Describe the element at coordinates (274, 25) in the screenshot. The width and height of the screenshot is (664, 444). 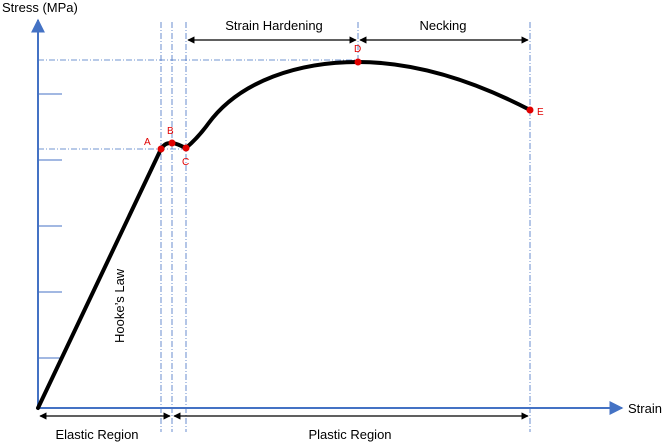
I see `strain-hardening-label: Strain Hardening` at that location.